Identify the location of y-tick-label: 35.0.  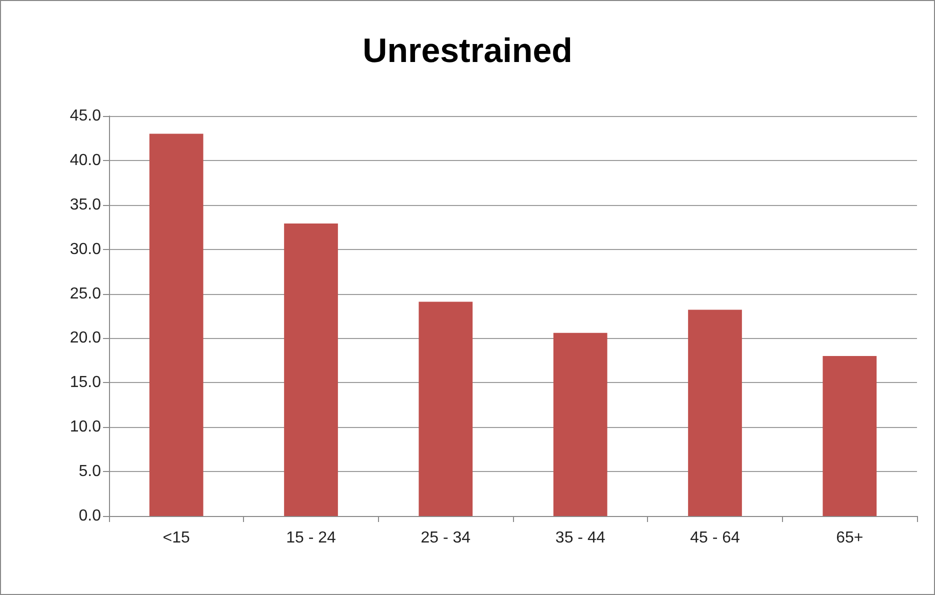
(86, 205).